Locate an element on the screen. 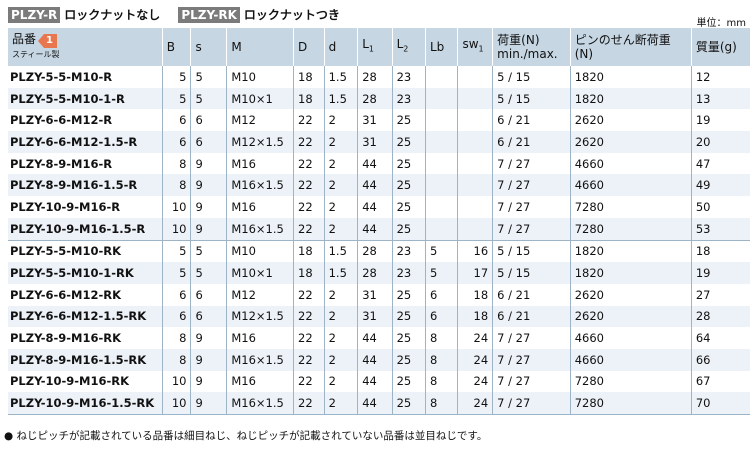 The height and width of the screenshot is (450, 750). table-cell: M10 is located at coordinates (260, 77).